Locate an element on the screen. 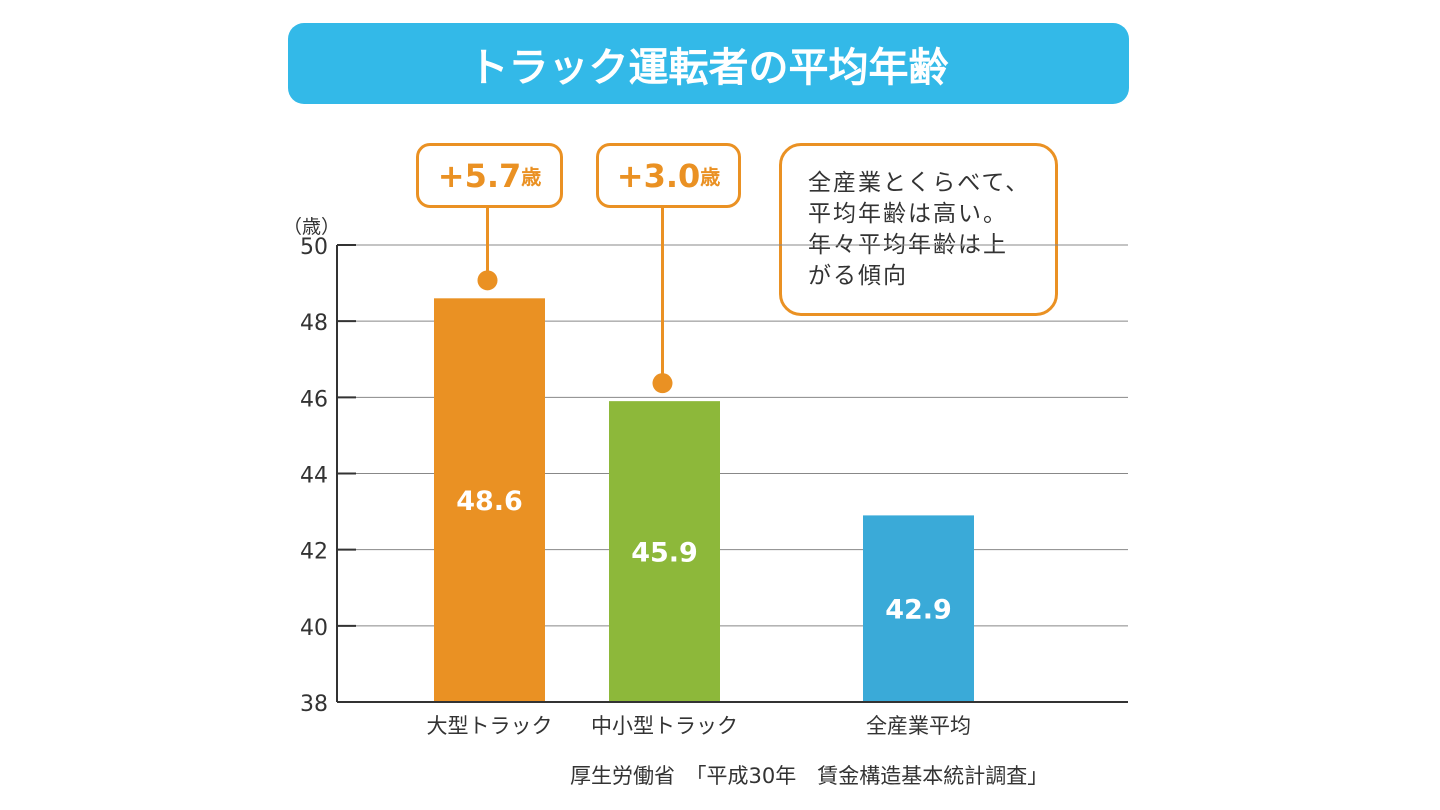 Image resolution: width=1440 pixels, height=810 pixels. y-tick-label: 38 is located at coordinates (314, 704).